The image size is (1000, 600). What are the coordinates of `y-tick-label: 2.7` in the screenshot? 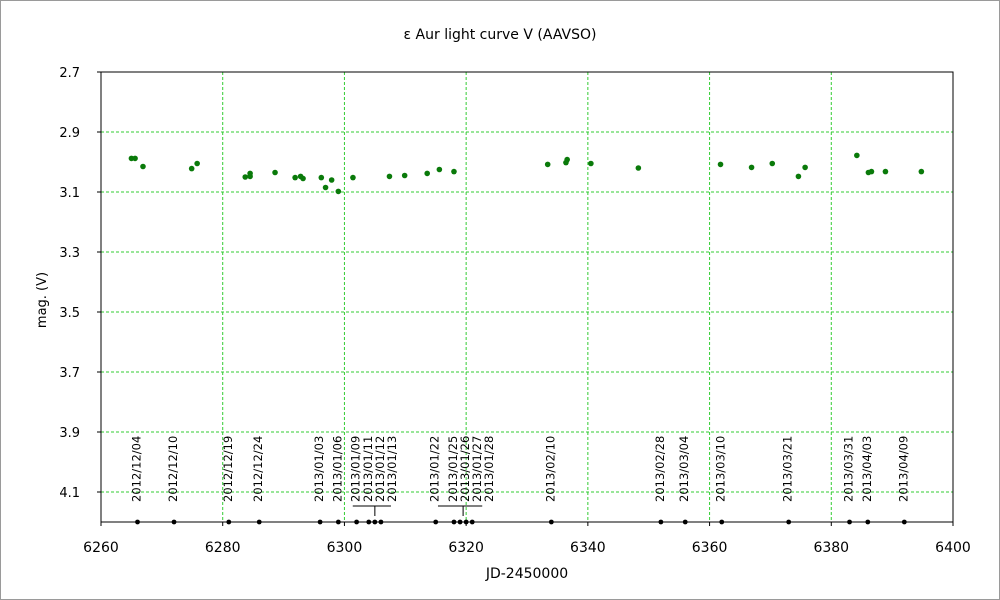 It's located at (69, 73).